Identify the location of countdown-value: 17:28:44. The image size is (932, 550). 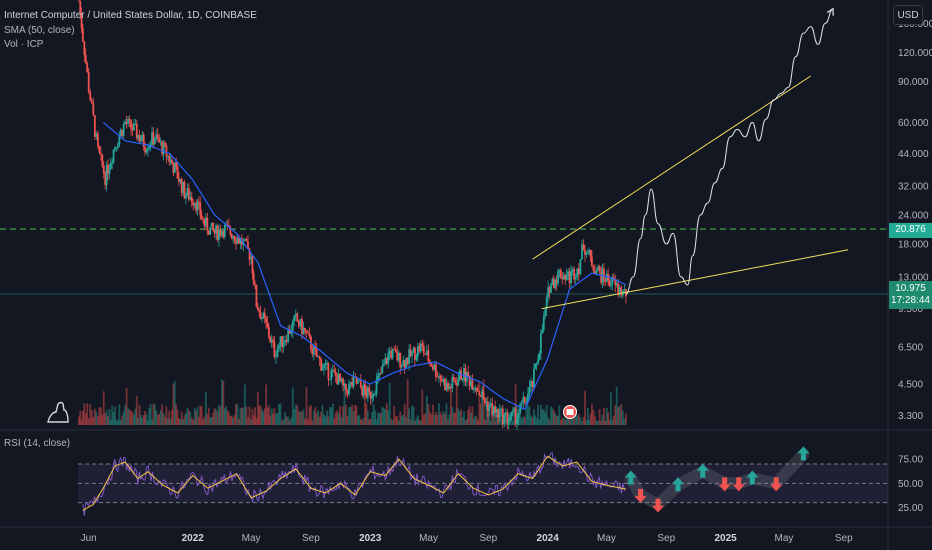
(910, 300).